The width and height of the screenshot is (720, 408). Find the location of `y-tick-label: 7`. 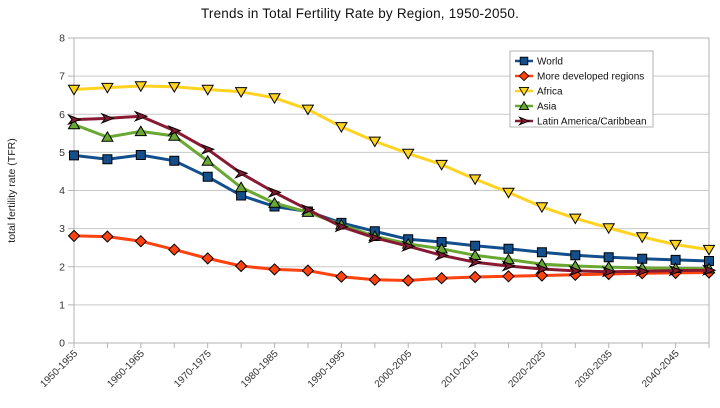

y-tick-label: 7 is located at coordinates (62, 77).